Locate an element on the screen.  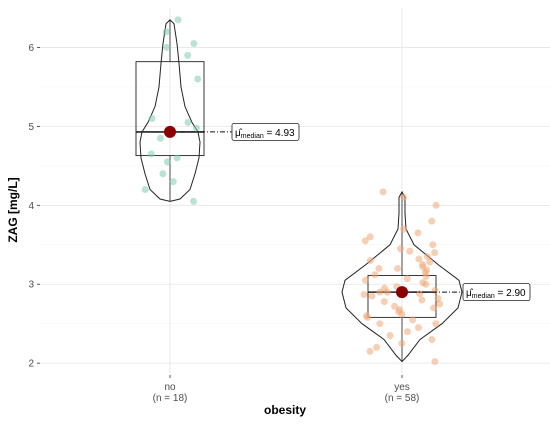
x-tick-label: no is located at coordinates (170, 387).